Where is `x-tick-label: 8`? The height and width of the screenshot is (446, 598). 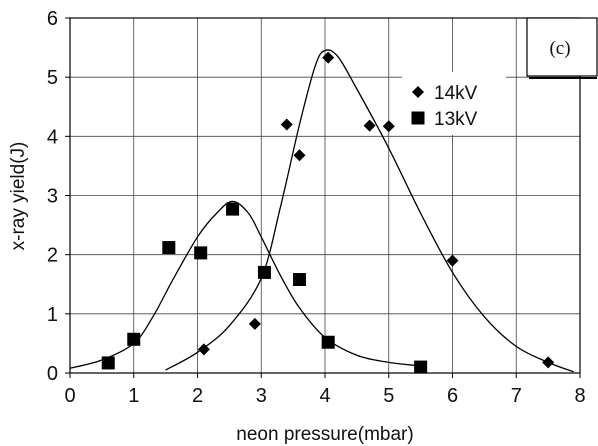
x-tick-label: 8 is located at coordinates (579, 396).